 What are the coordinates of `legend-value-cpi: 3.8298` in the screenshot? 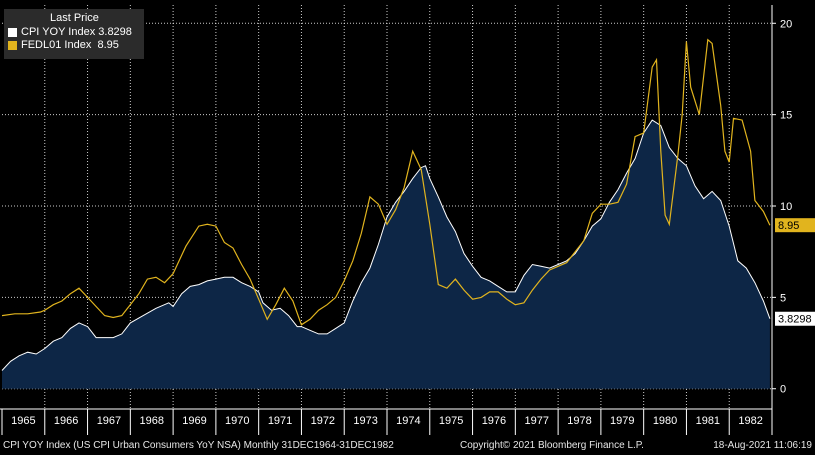 It's located at (115, 32).